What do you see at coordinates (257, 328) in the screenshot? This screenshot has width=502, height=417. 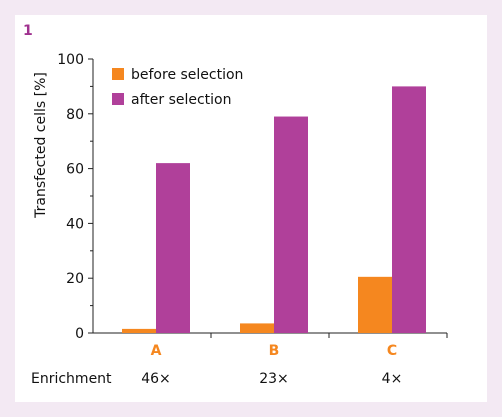 I see `bar-before-b` at bounding box center [257, 328].